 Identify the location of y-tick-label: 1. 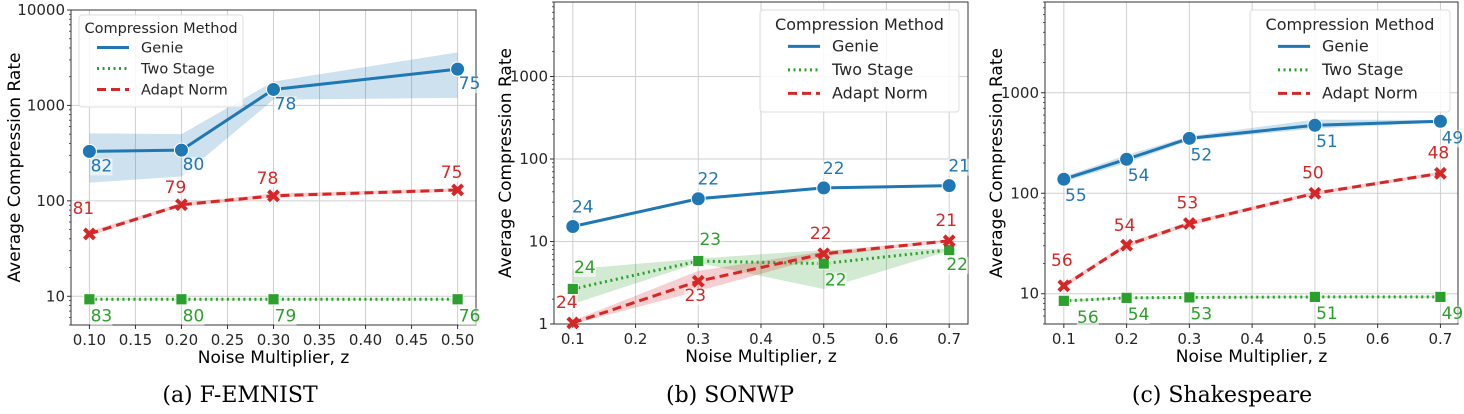
(543, 324).